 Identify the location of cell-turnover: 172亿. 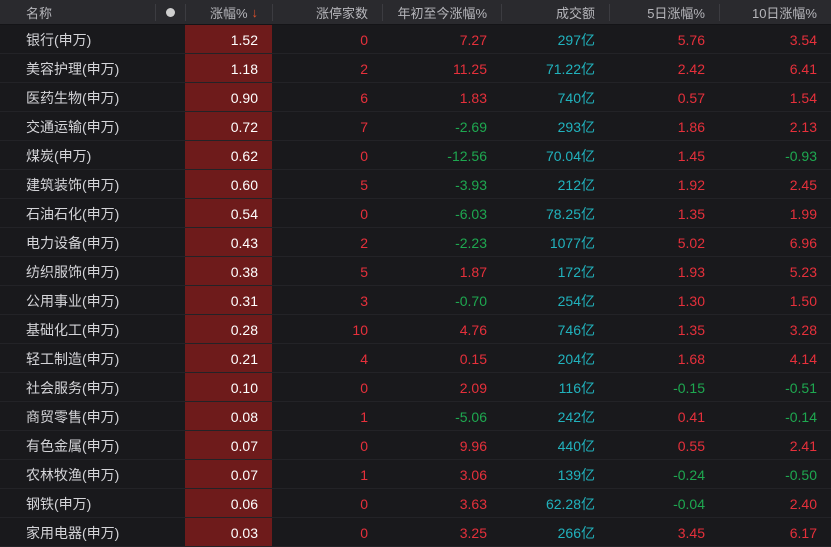
(576, 271).